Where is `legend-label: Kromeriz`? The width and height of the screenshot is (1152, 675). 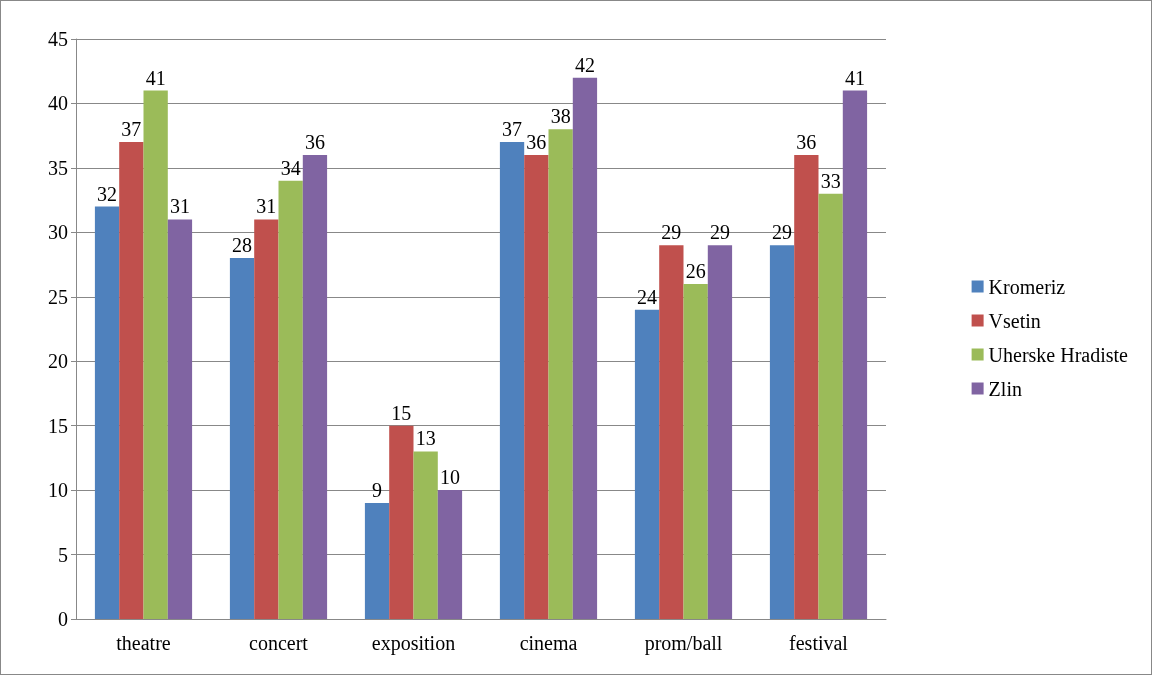 legend-label: Kromeriz is located at coordinates (1027, 286).